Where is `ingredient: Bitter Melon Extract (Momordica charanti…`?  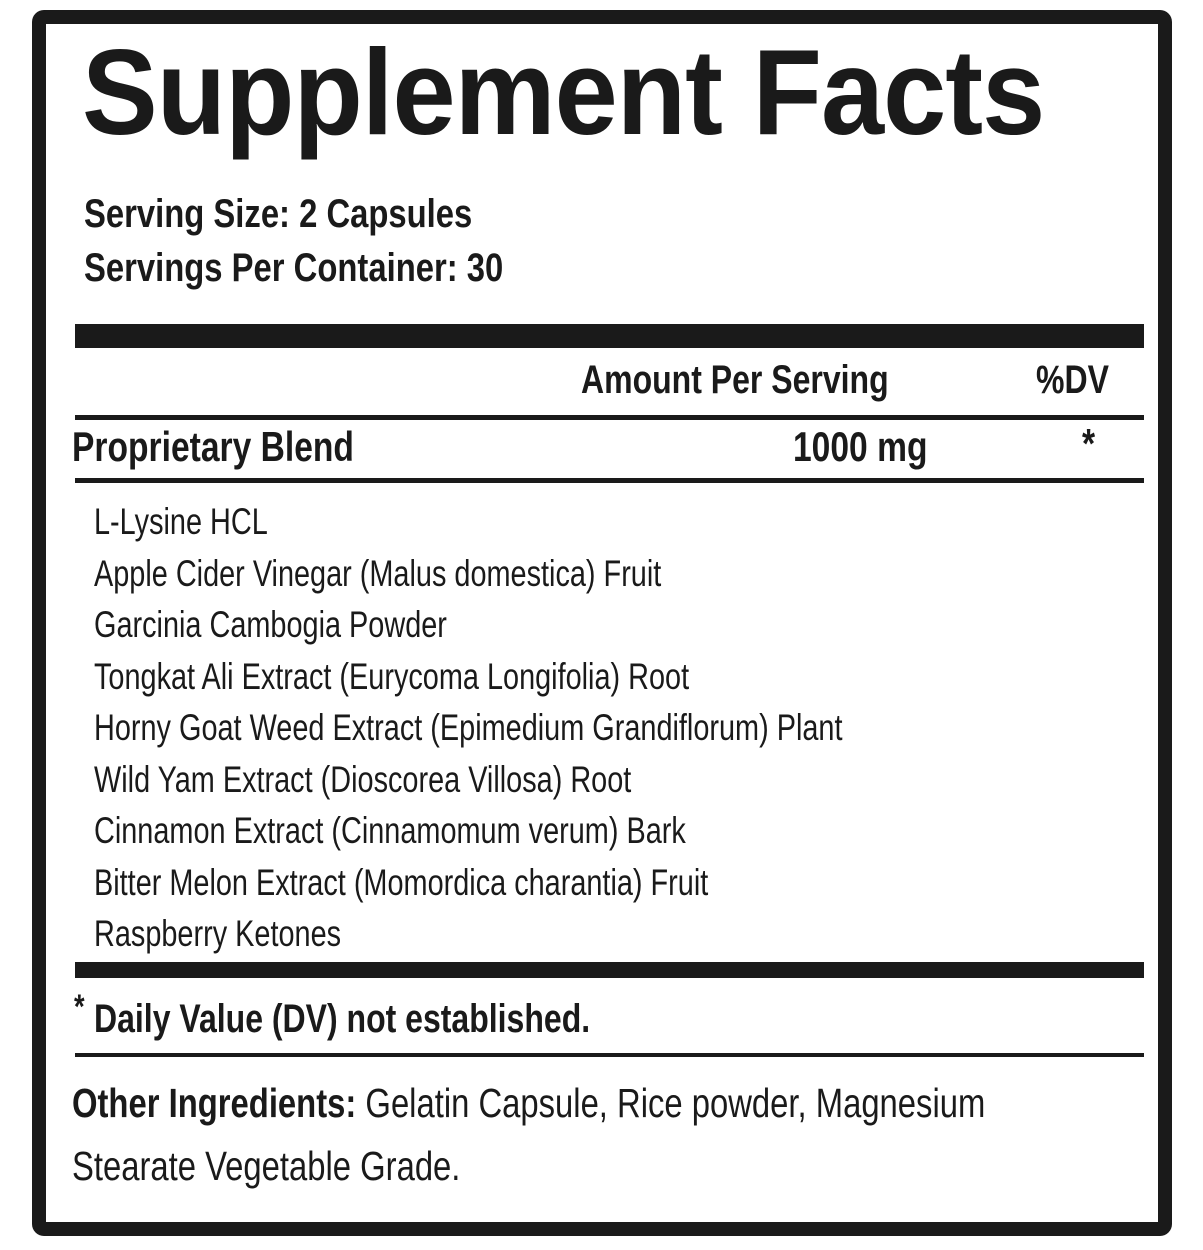
ingredient: Bitter Melon Extract (Momordica charanti… is located at coordinates (401, 882).